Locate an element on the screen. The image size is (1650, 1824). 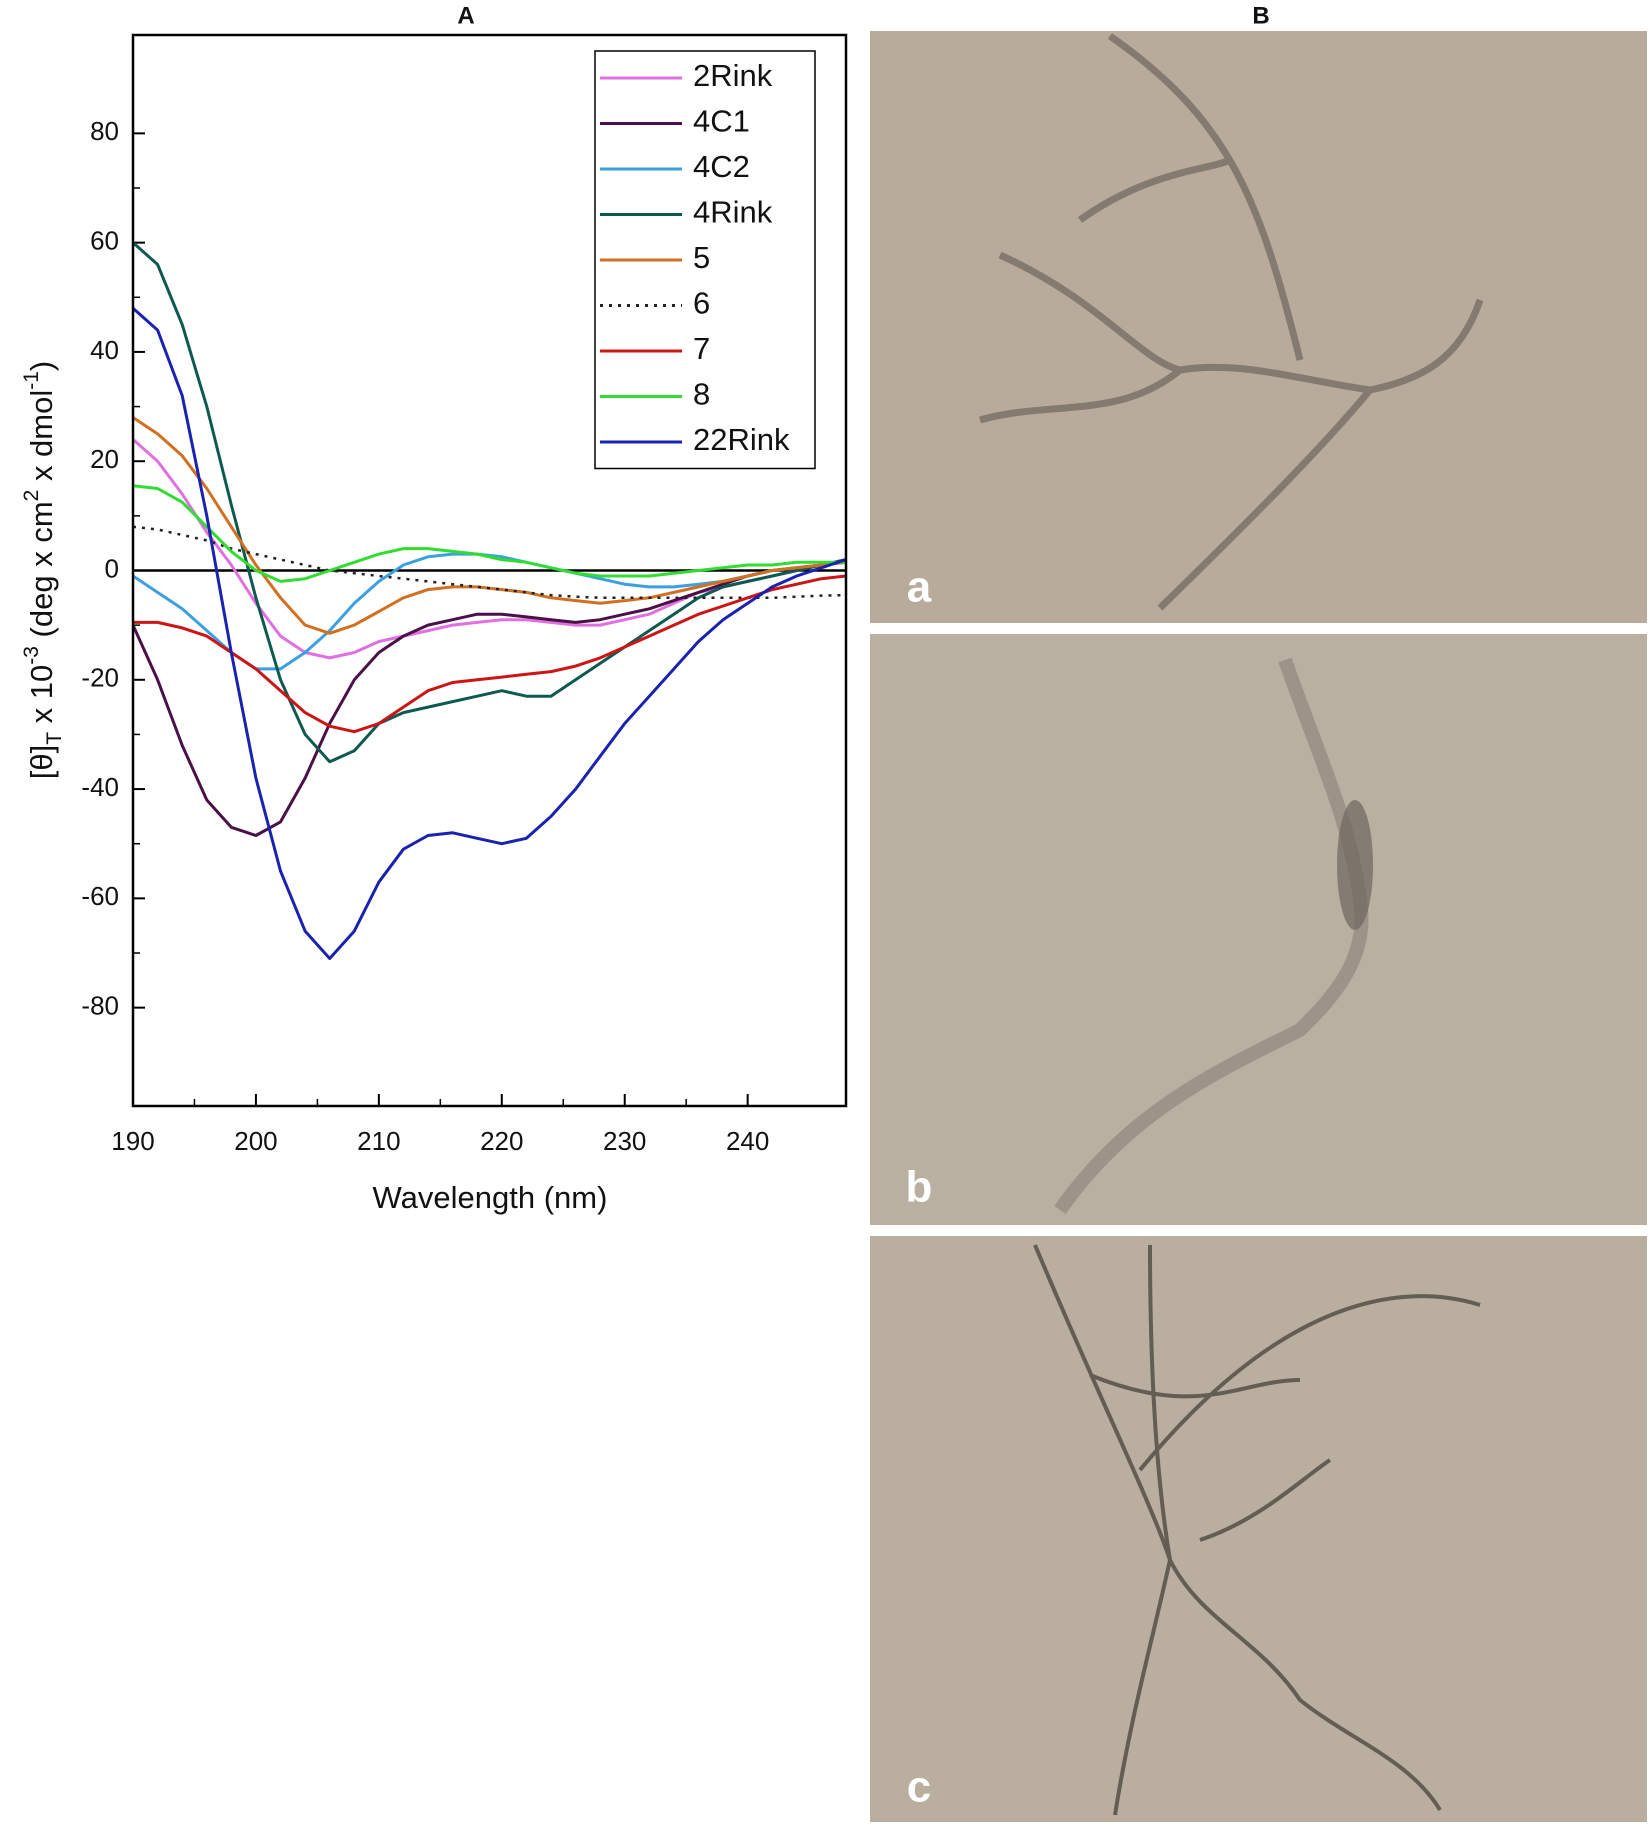
y-label-part: -3 is located at coordinates (31, 655).